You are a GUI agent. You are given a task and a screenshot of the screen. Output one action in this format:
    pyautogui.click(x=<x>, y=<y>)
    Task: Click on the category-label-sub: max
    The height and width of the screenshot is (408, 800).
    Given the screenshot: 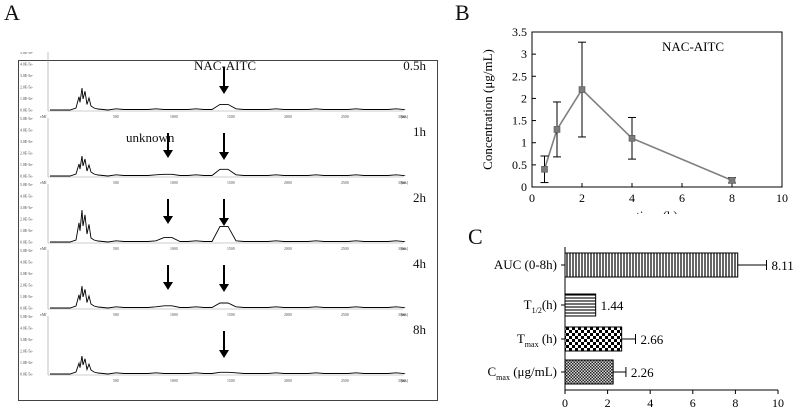 What is the action you would take?
    pyautogui.click(x=503, y=377)
    